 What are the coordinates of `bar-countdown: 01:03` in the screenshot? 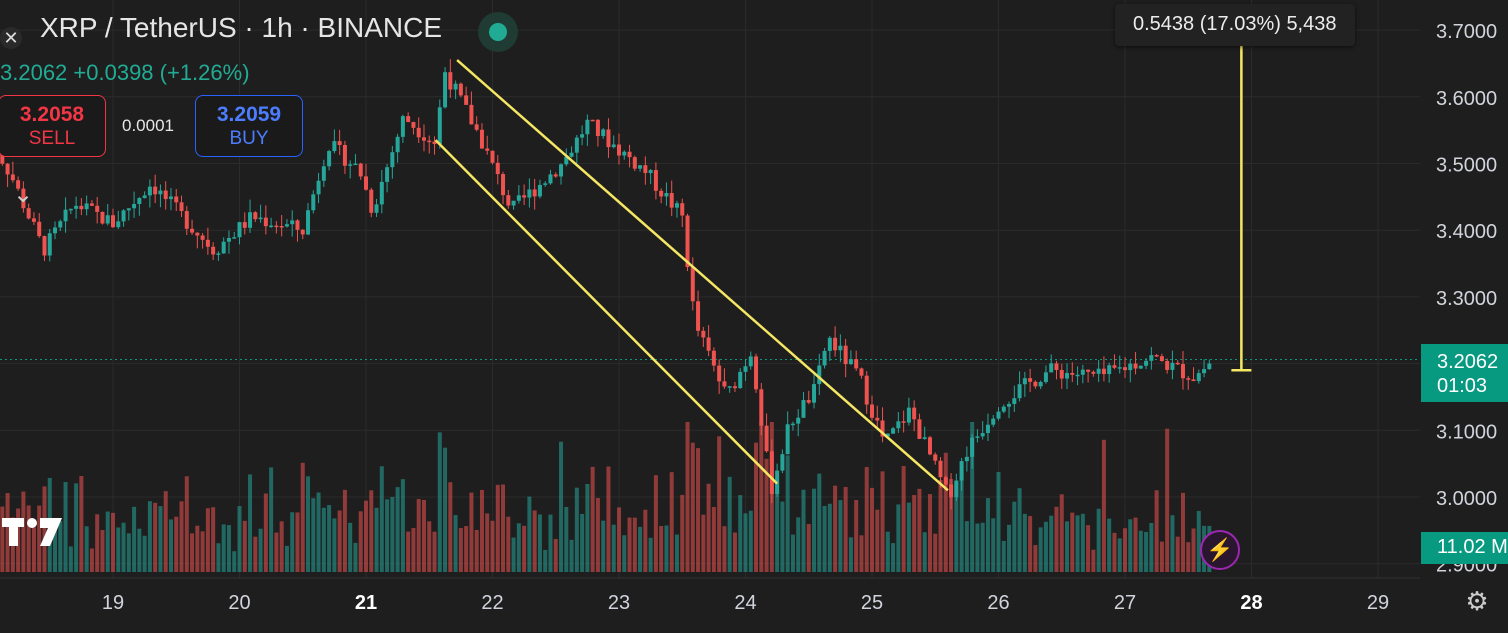 It's located at (1462, 386).